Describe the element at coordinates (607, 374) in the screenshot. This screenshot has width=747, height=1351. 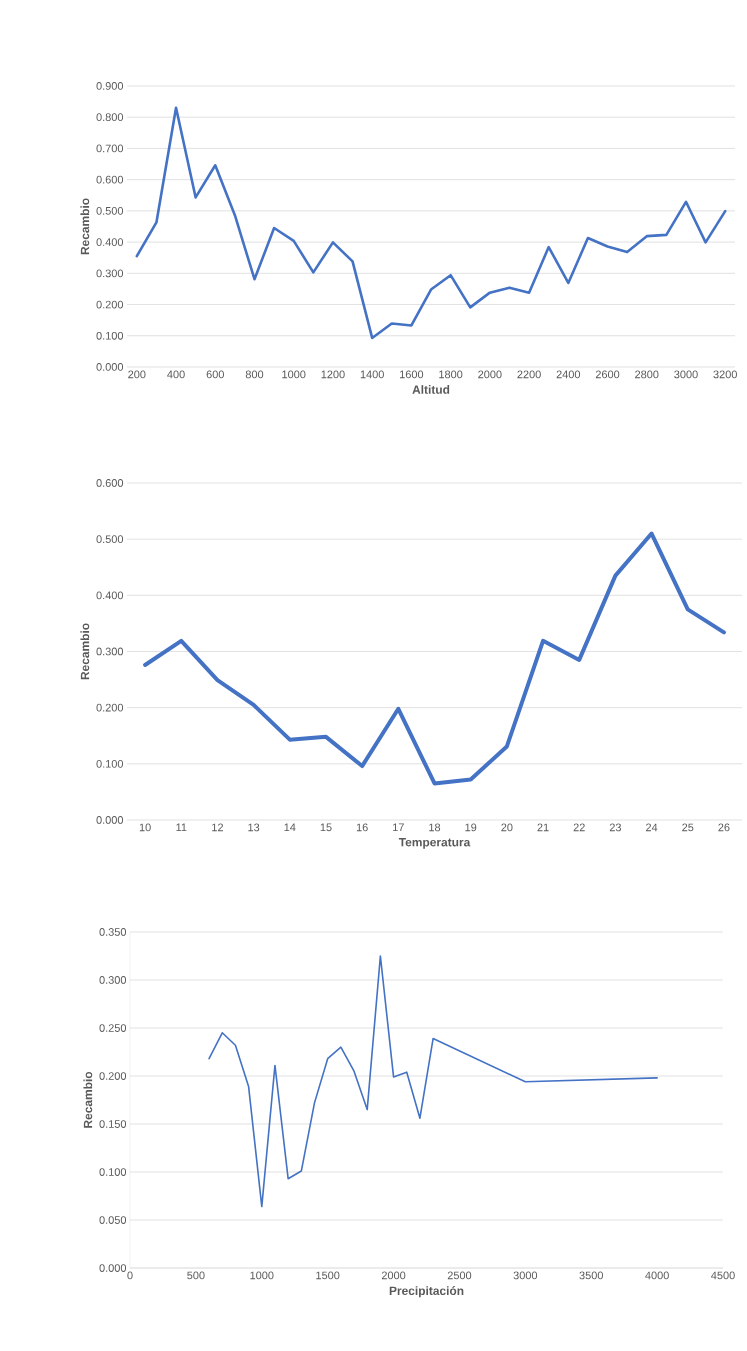
I see `x-tick-label: 2600` at that location.